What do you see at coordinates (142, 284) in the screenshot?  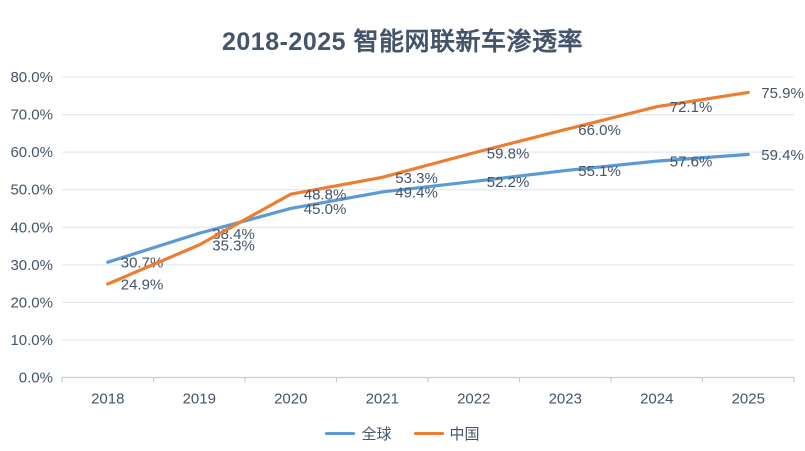 I see `data-label-china: 24.9%` at bounding box center [142, 284].